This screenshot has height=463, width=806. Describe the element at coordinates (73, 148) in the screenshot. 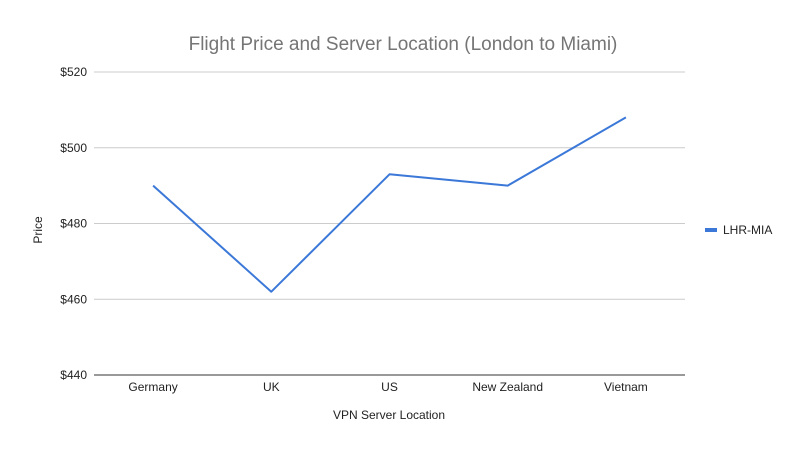

I see `y-tick-label: $500` at that location.